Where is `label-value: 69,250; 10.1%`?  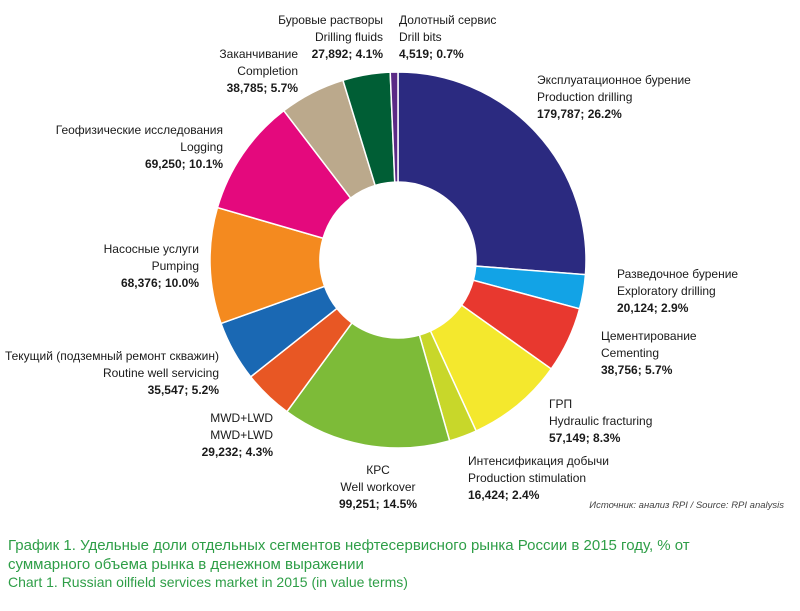 label-value: 69,250; 10.1% is located at coordinates (183, 164).